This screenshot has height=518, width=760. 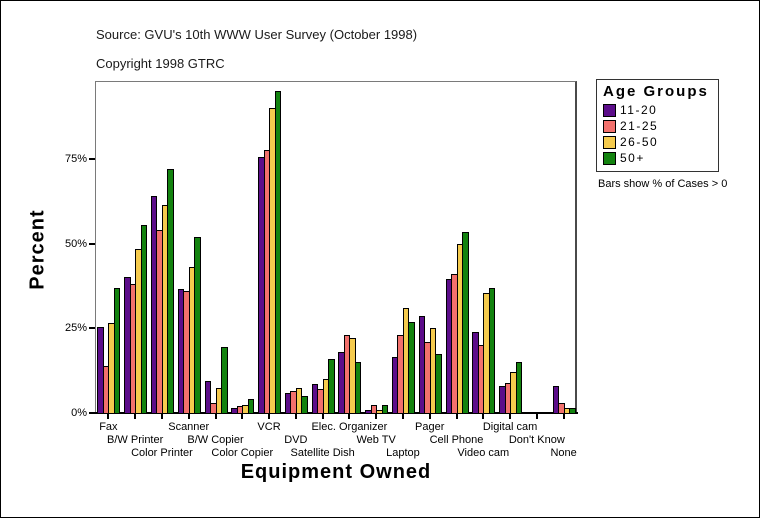 What do you see at coordinates (376, 440) in the screenshot?
I see `x-category-label: Web TV` at bounding box center [376, 440].